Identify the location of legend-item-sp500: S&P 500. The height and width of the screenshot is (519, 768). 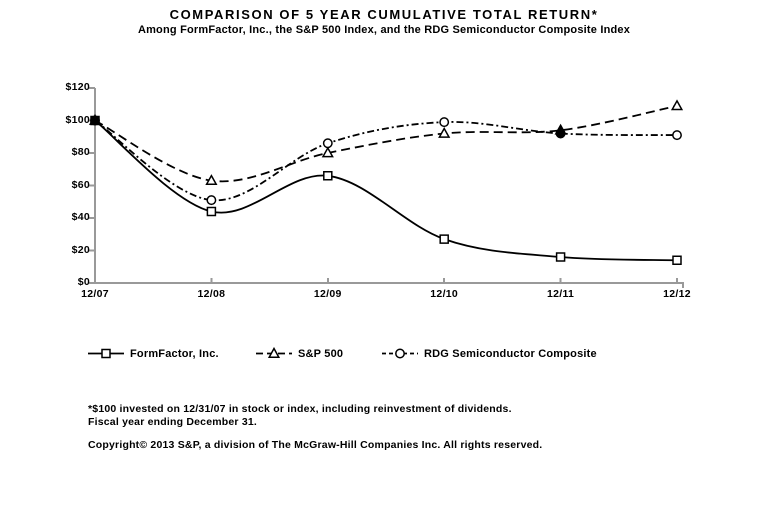
(299, 353).